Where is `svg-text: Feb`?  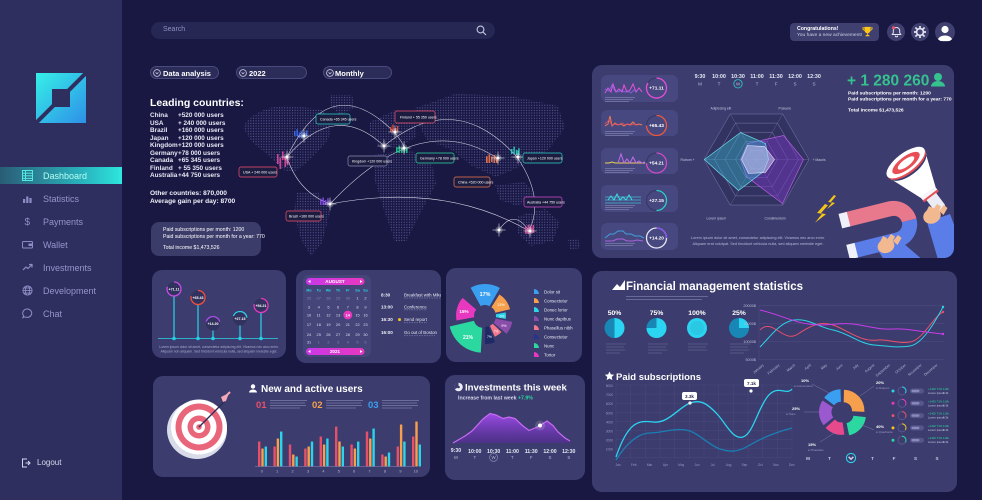 svg-text: Feb is located at coordinates (634, 465).